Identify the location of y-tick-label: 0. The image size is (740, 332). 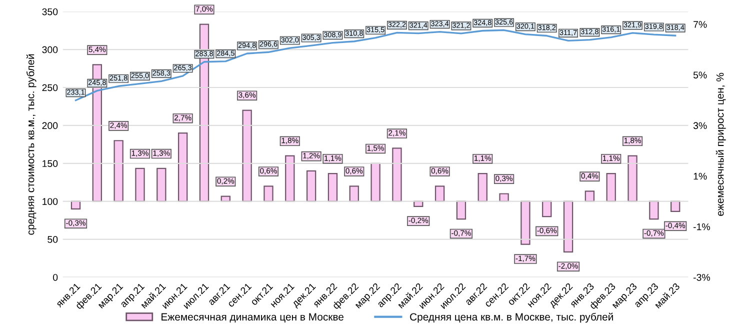
(55, 277).